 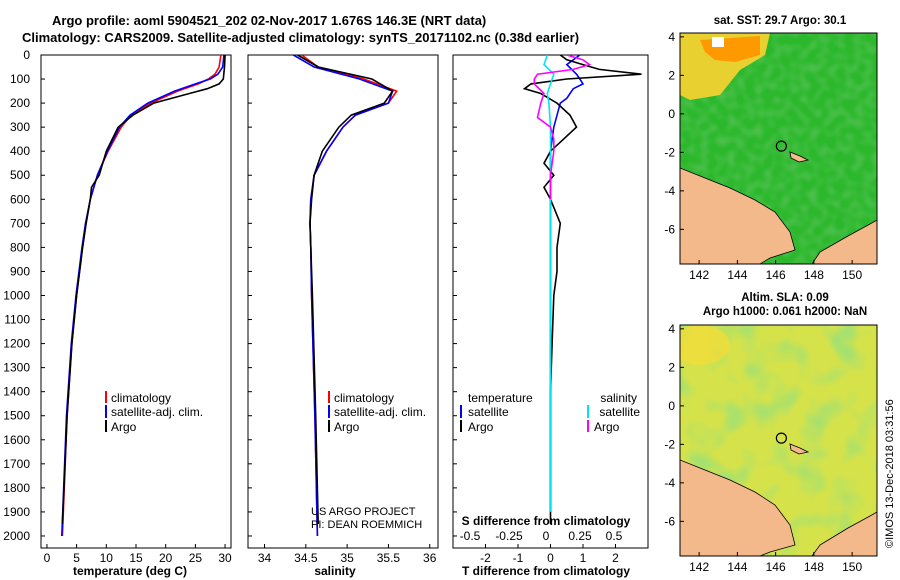 What do you see at coordinates (485, 558) in the screenshot?
I see `x-tick-label: -2` at bounding box center [485, 558].